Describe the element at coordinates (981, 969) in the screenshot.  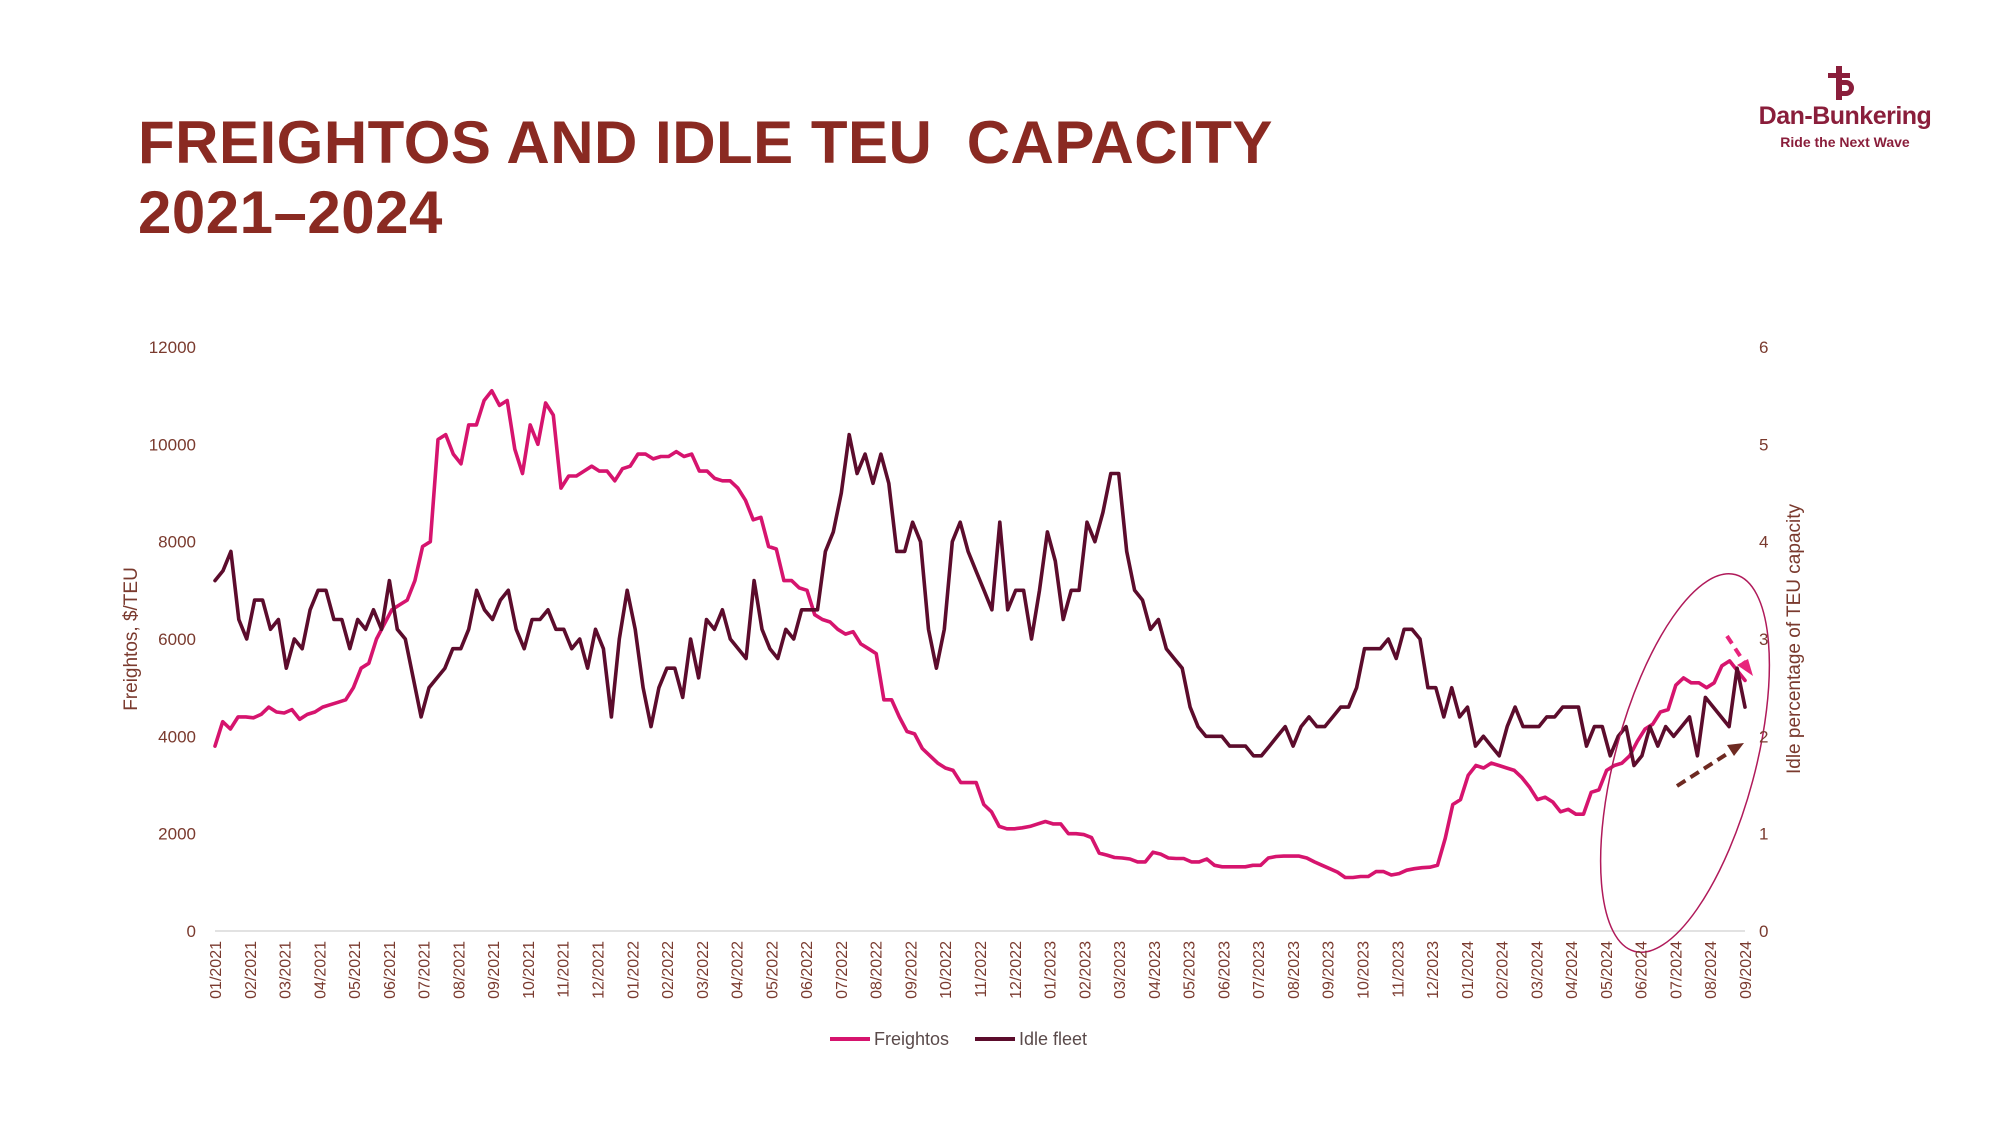
I see `x-tick-label: 11/2022` at that location.